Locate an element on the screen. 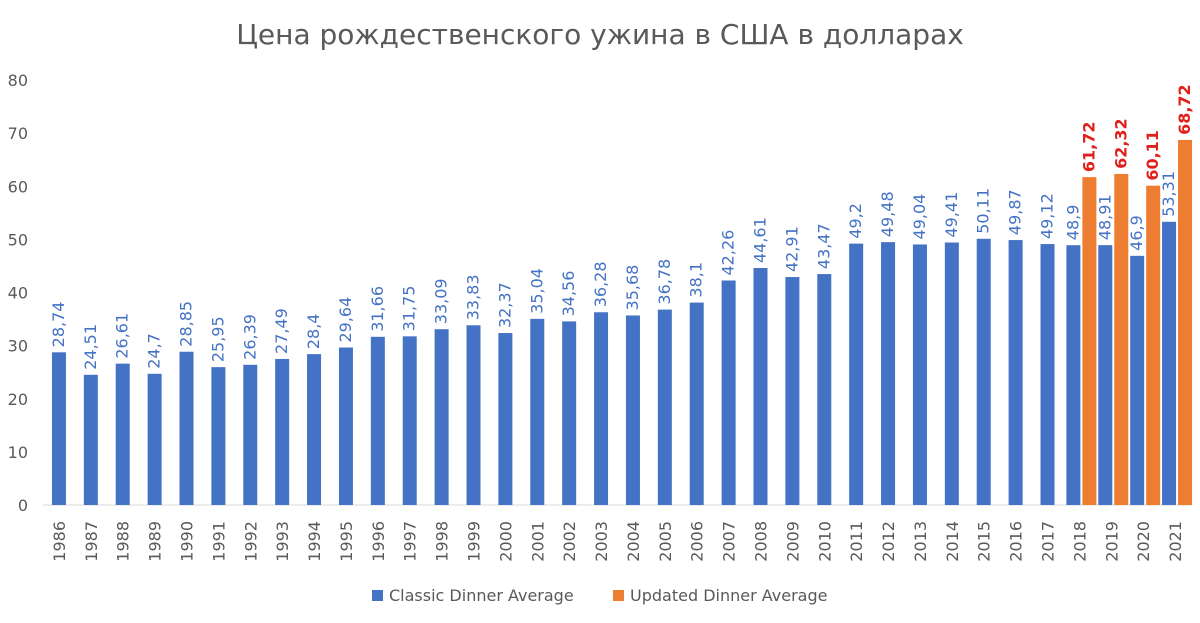 The width and height of the screenshot is (1200, 623). data-label-classic: 48,9 is located at coordinates (1072, 223).